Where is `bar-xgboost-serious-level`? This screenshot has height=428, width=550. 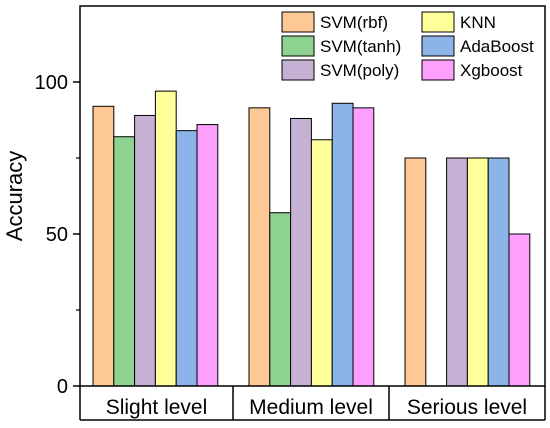 bar-xgboost-serious-level is located at coordinates (519, 310).